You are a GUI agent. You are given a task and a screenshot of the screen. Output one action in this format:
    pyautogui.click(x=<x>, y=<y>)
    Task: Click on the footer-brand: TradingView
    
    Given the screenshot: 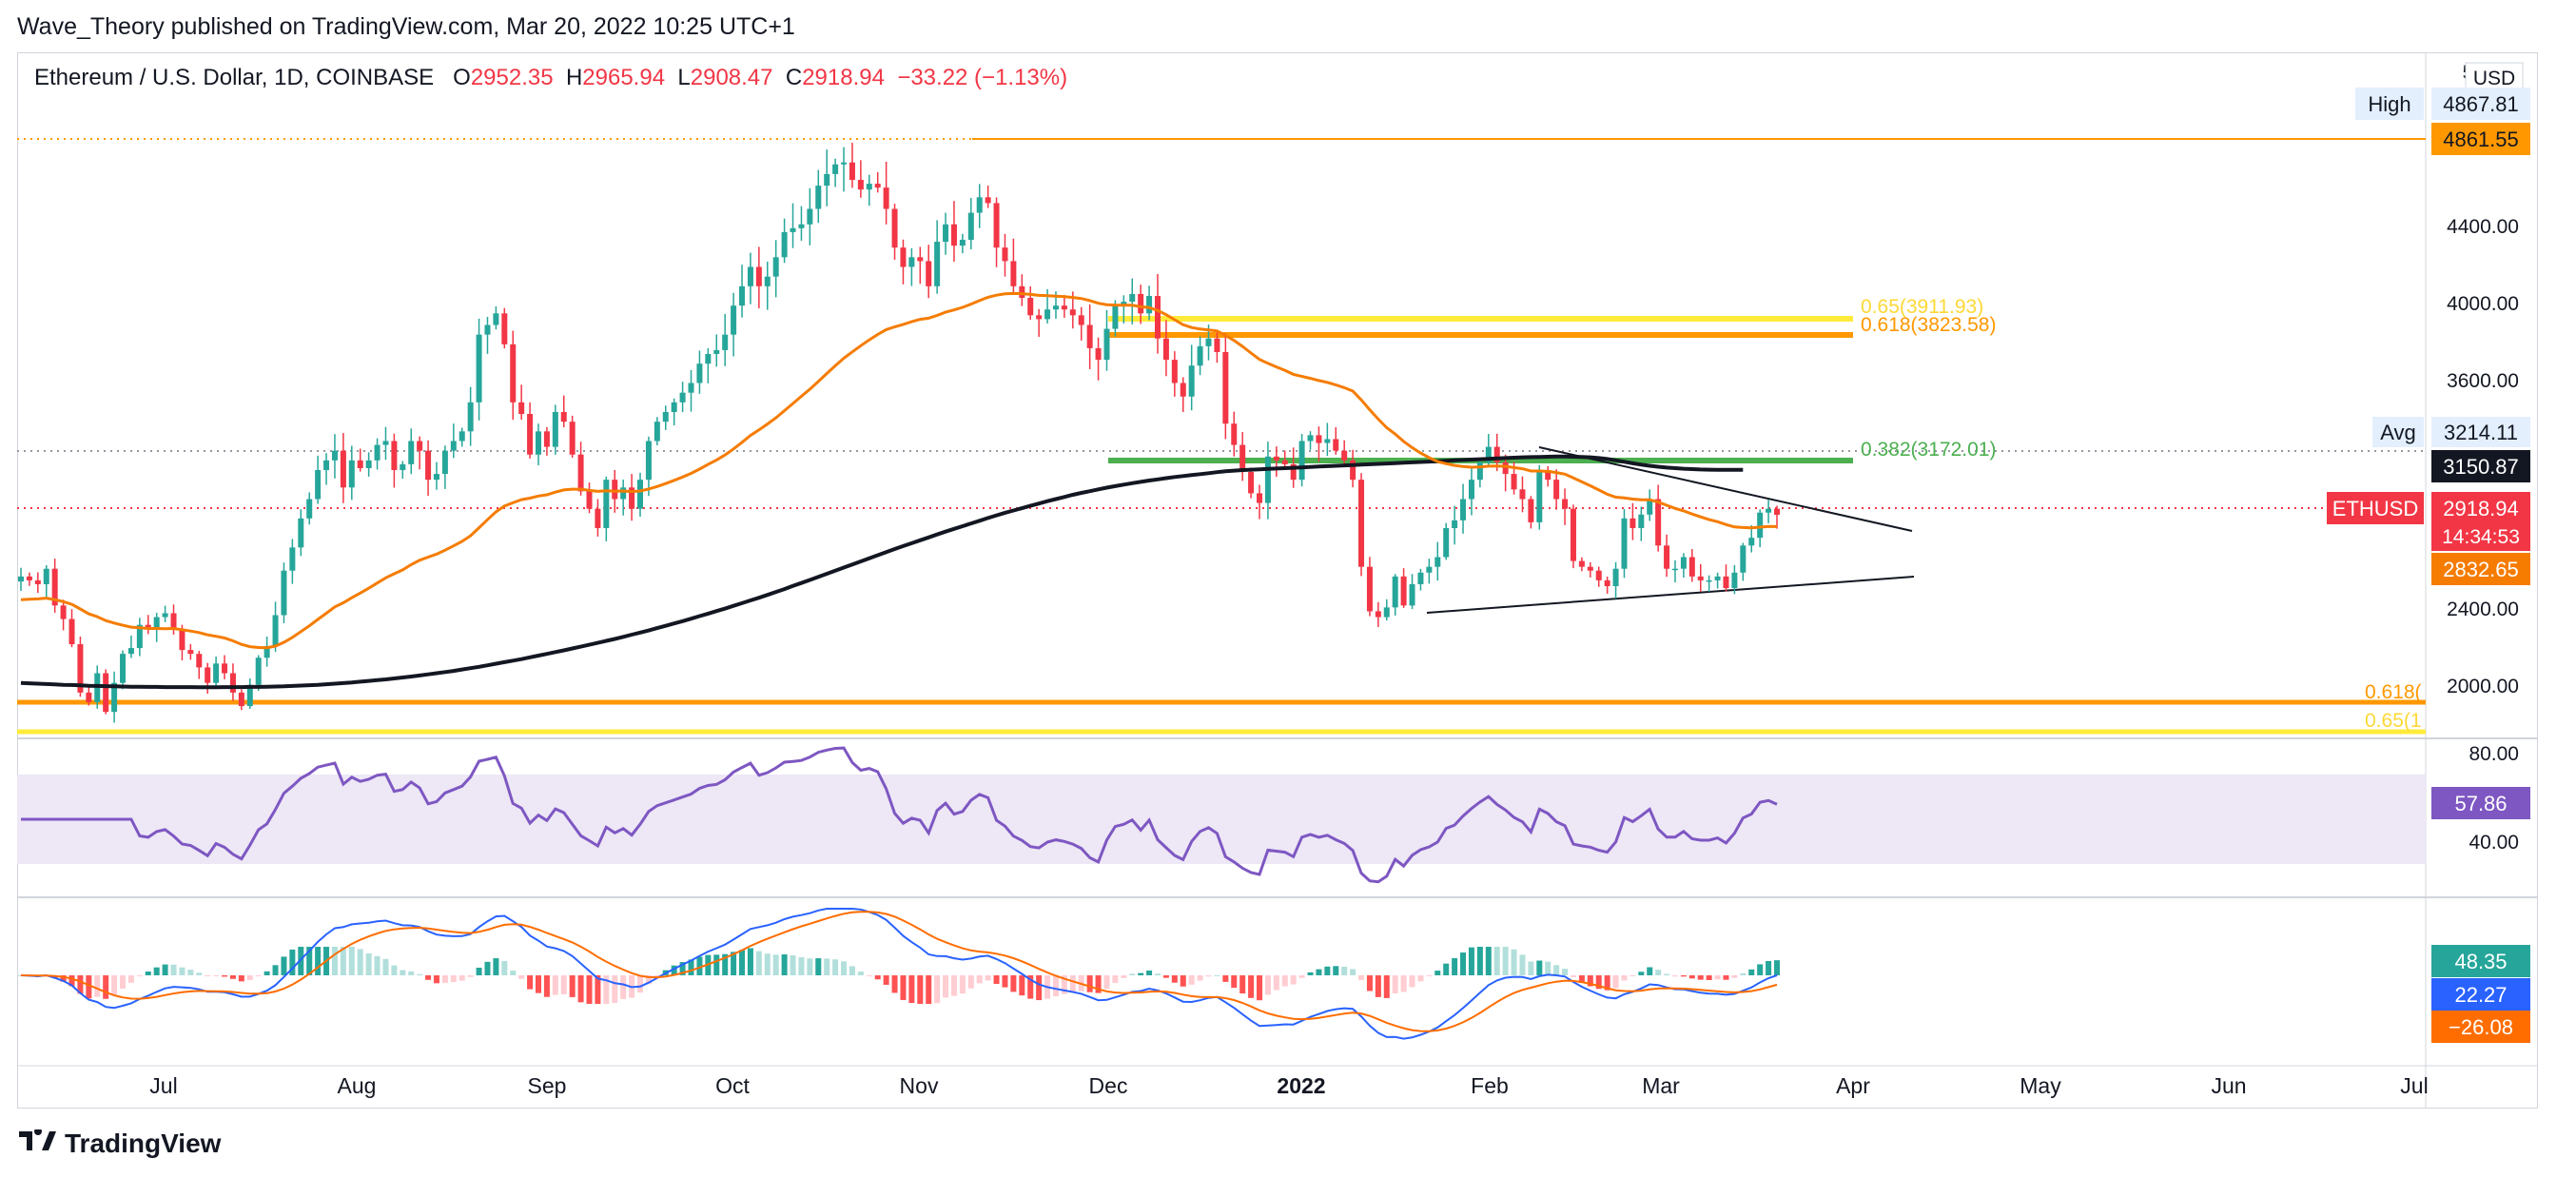 What is the action you would take?
    pyautogui.click(x=120, y=1143)
    